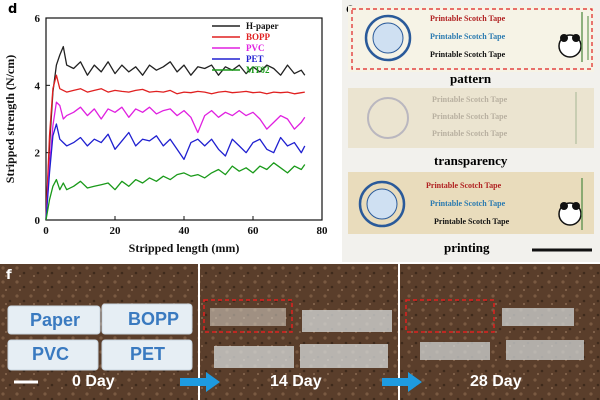 The width and height of the screenshot is (600, 400). What do you see at coordinates (38, 154) in the screenshot?
I see `y-tick-label: 2` at bounding box center [38, 154].